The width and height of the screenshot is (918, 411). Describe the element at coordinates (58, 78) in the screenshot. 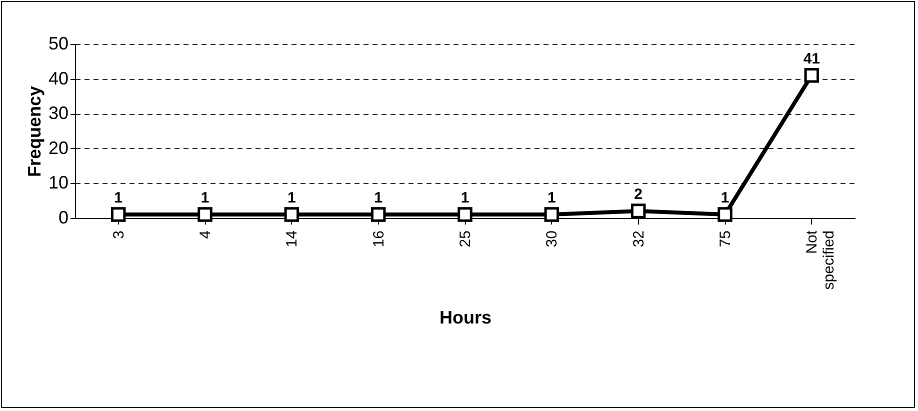

I see `y-tick-label: 40` at that location.